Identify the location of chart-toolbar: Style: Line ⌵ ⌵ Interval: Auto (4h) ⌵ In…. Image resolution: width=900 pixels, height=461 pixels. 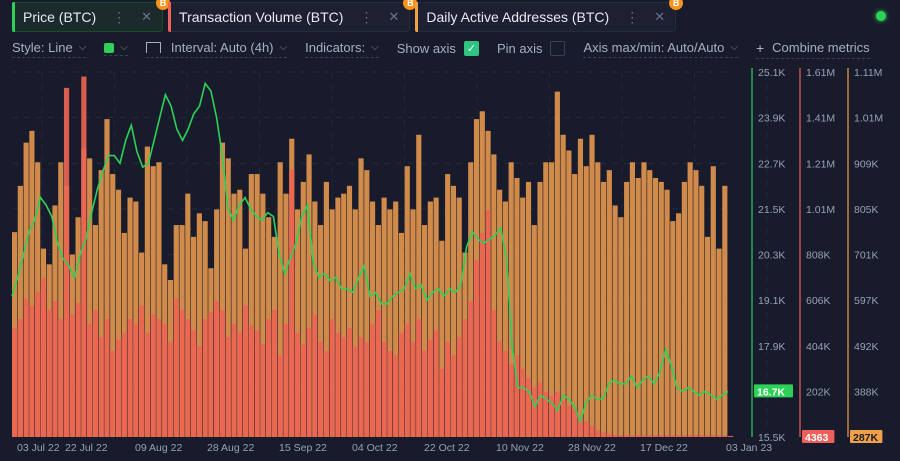
(450, 49).